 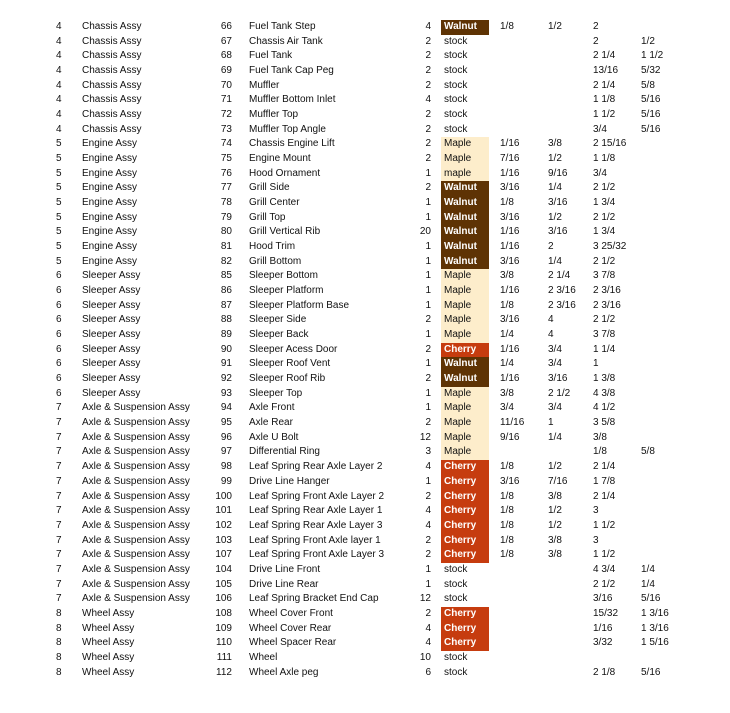 I want to click on part-number-cell: 102, so click(x=223, y=525).